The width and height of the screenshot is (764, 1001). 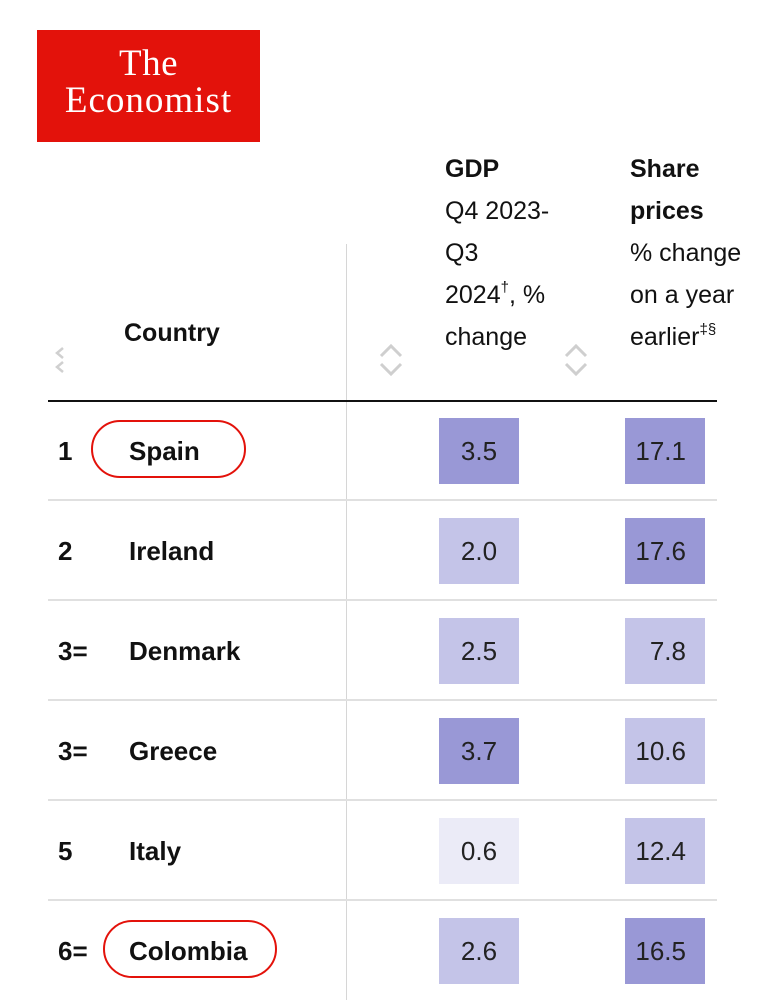 I want to click on scroll-left-chevron-icon, so click(x=59, y=360).